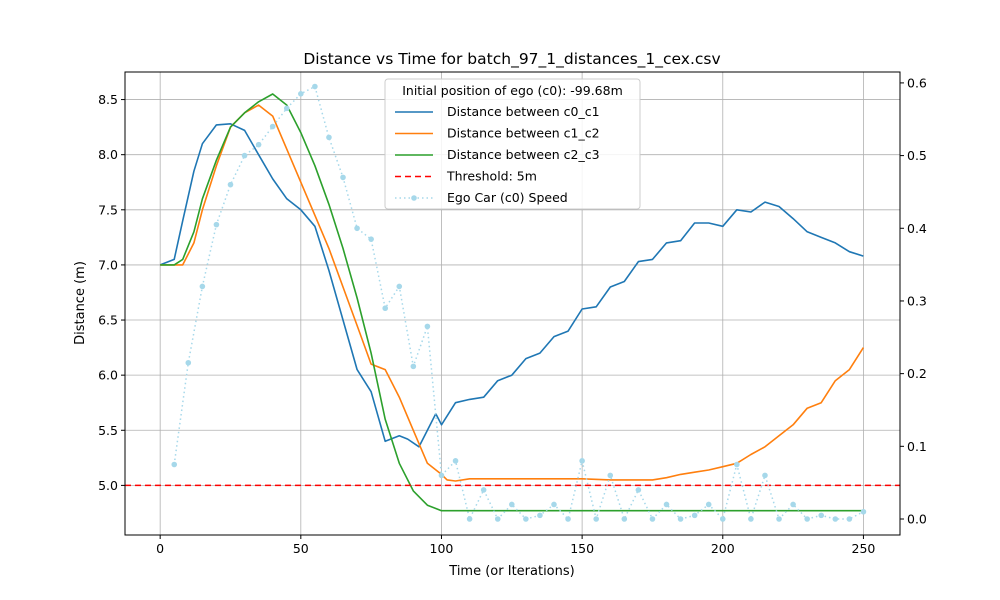  What do you see at coordinates (917, 300) in the screenshot?
I see `y2-tick-label: 0.3` at bounding box center [917, 300].